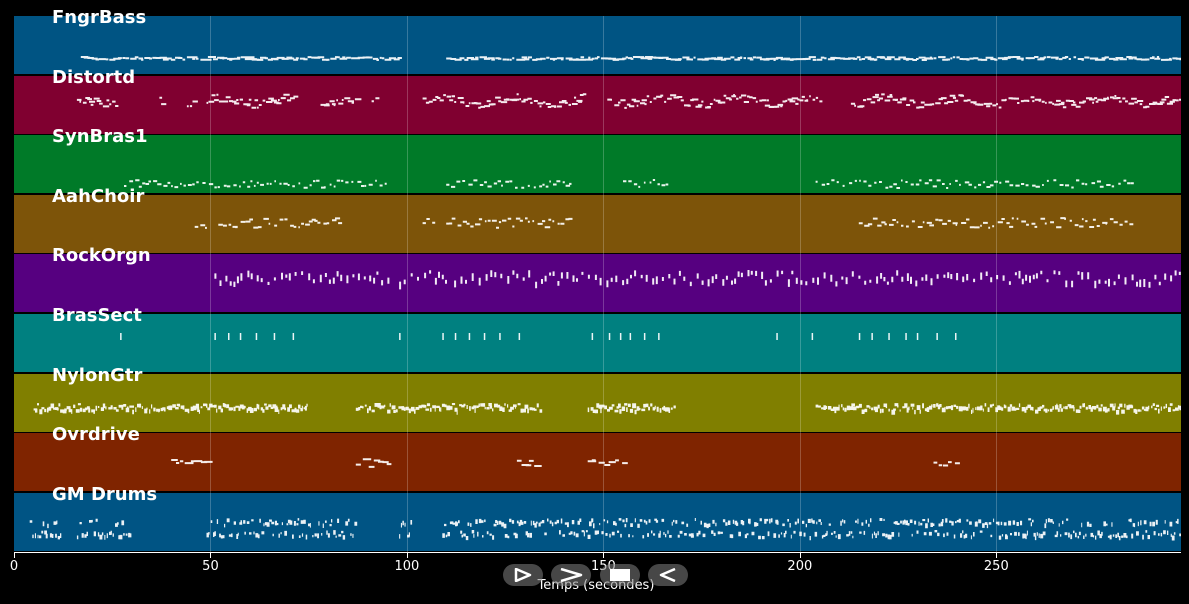 The image size is (1189, 604). What do you see at coordinates (210, 566) in the screenshot?
I see `axis-tick-label: 50` at bounding box center [210, 566].